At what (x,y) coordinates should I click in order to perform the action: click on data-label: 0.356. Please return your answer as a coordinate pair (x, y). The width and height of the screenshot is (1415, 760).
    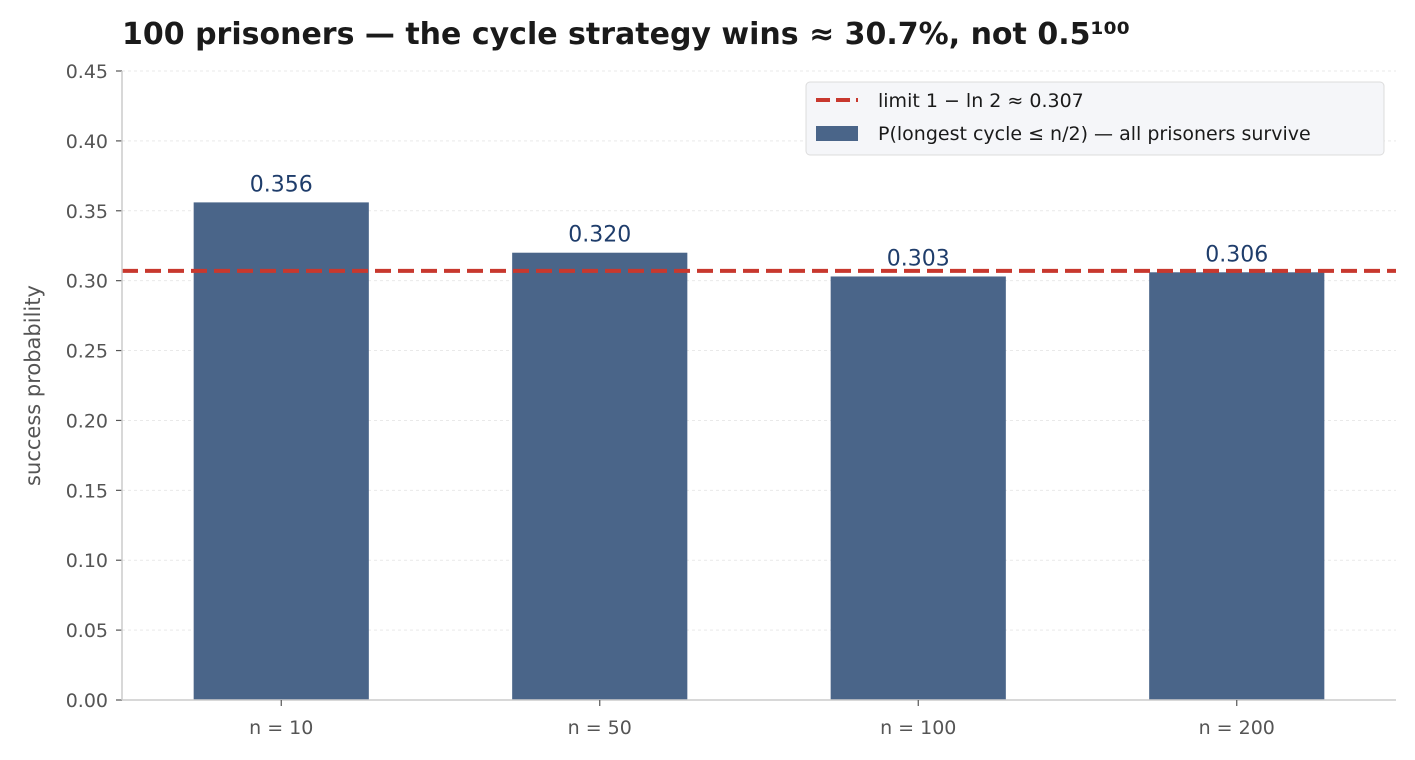
    Looking at the image, I should click on (281, 184).